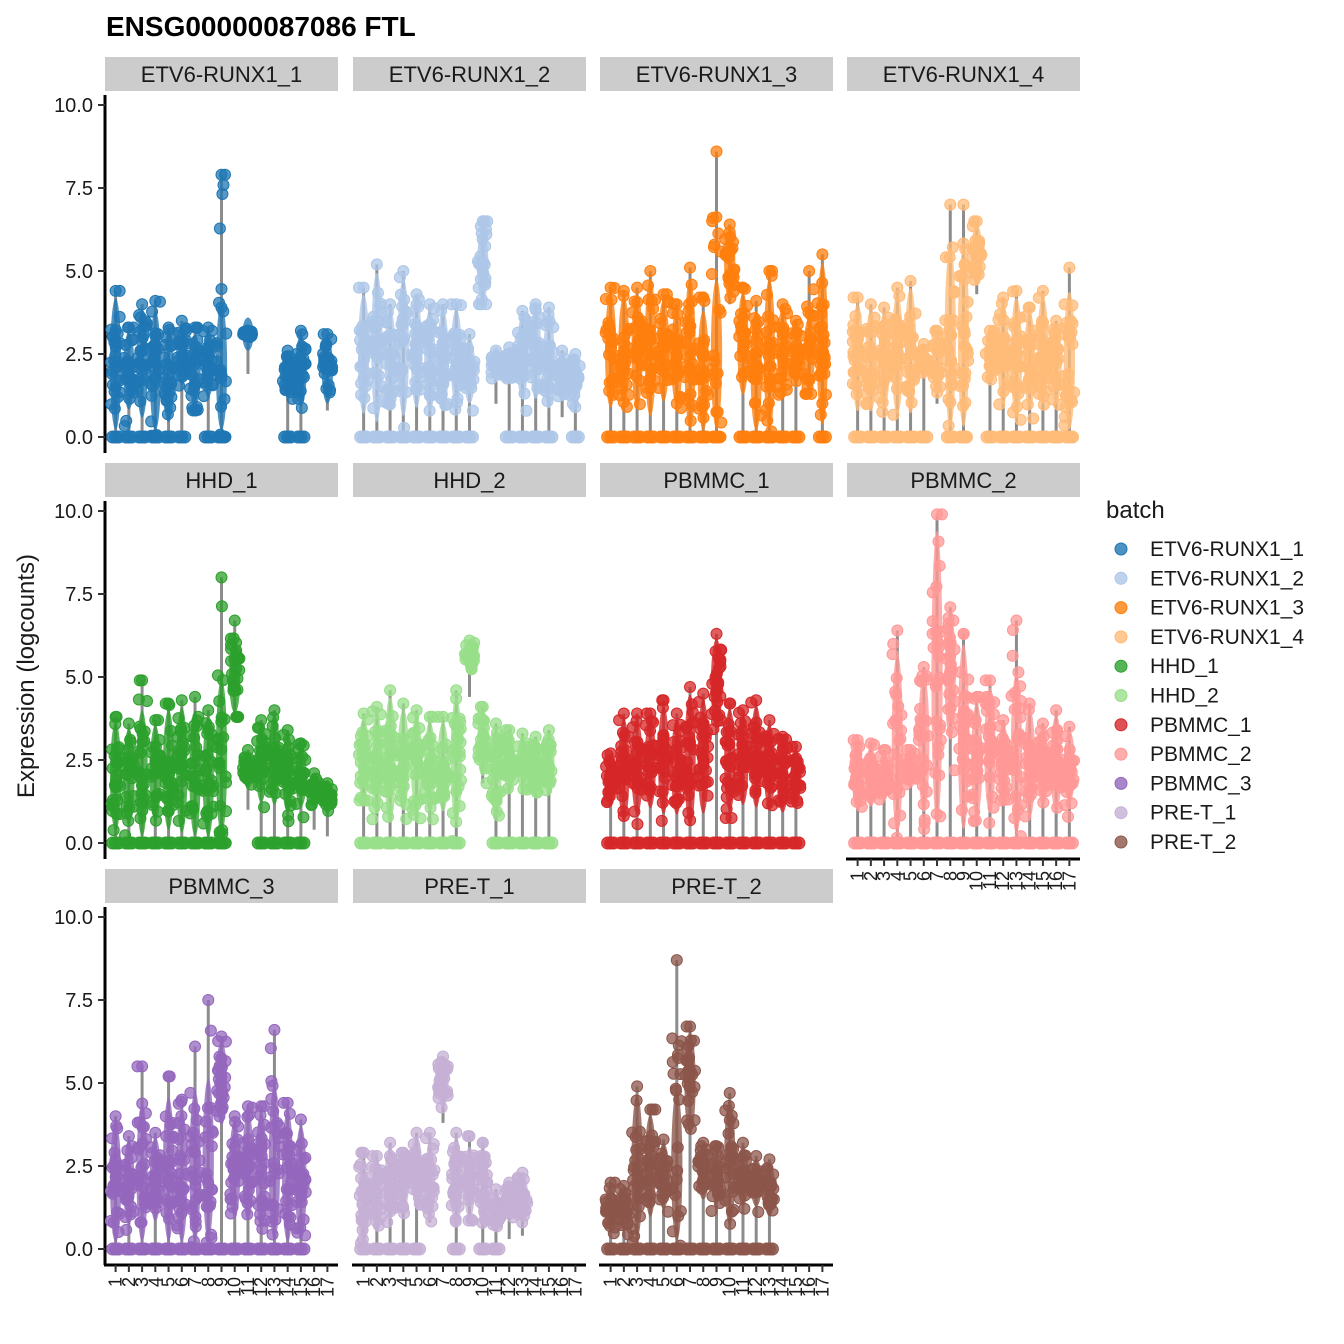  Describe the element at coordinates (716, 250) in the screenshot. I see `facet-panel: ETV6-RUNX1_3` at that location.